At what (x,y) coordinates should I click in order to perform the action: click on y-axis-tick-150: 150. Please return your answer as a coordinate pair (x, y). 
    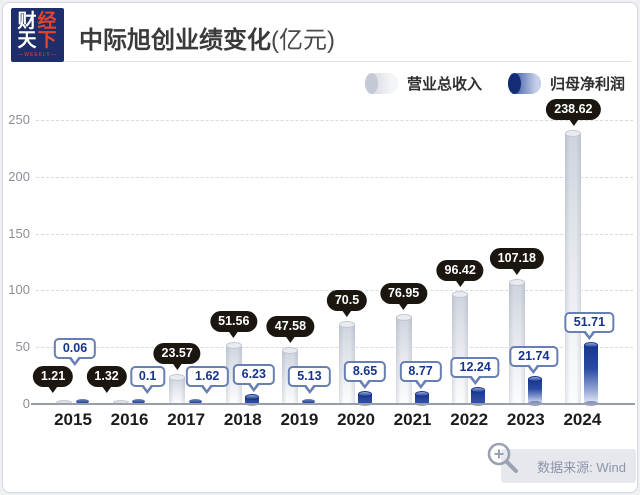
    Looking at the image, I should click on (19, 233).